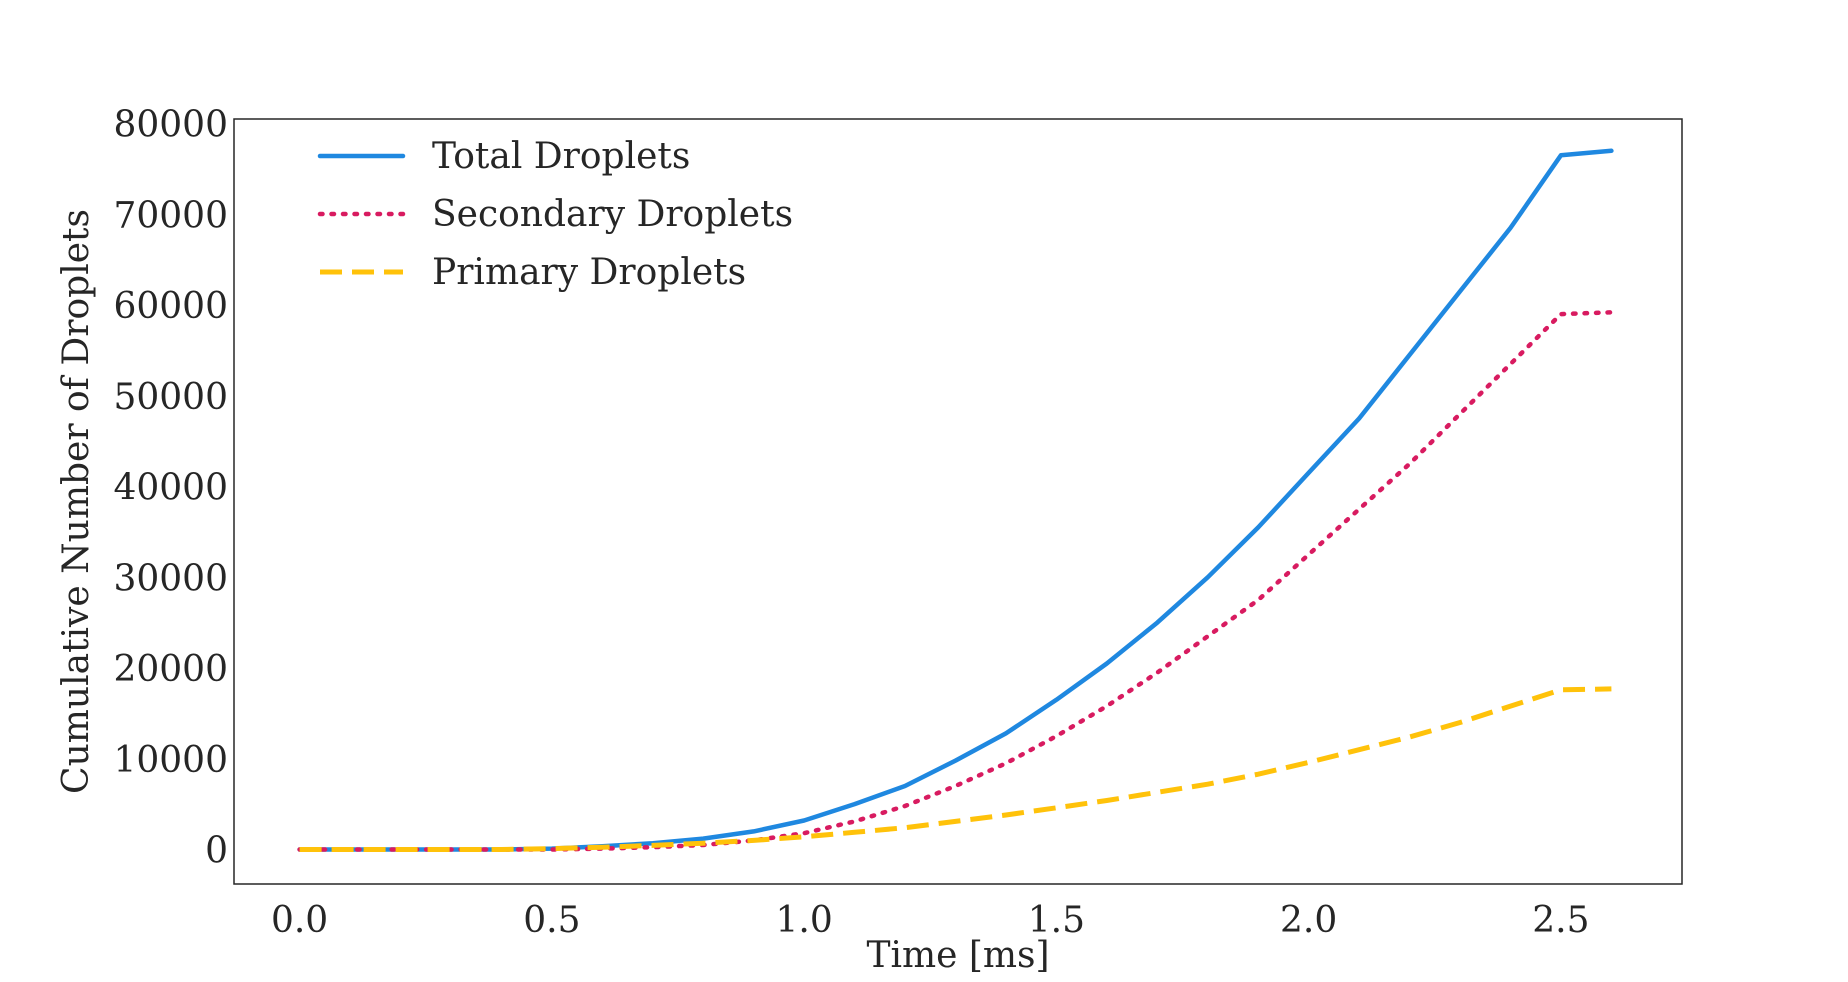  What do you see at coordinates (1308, 920) in the screenshot?
I see `x-tick-label: 2.0` at bounding box center [1308, 920].